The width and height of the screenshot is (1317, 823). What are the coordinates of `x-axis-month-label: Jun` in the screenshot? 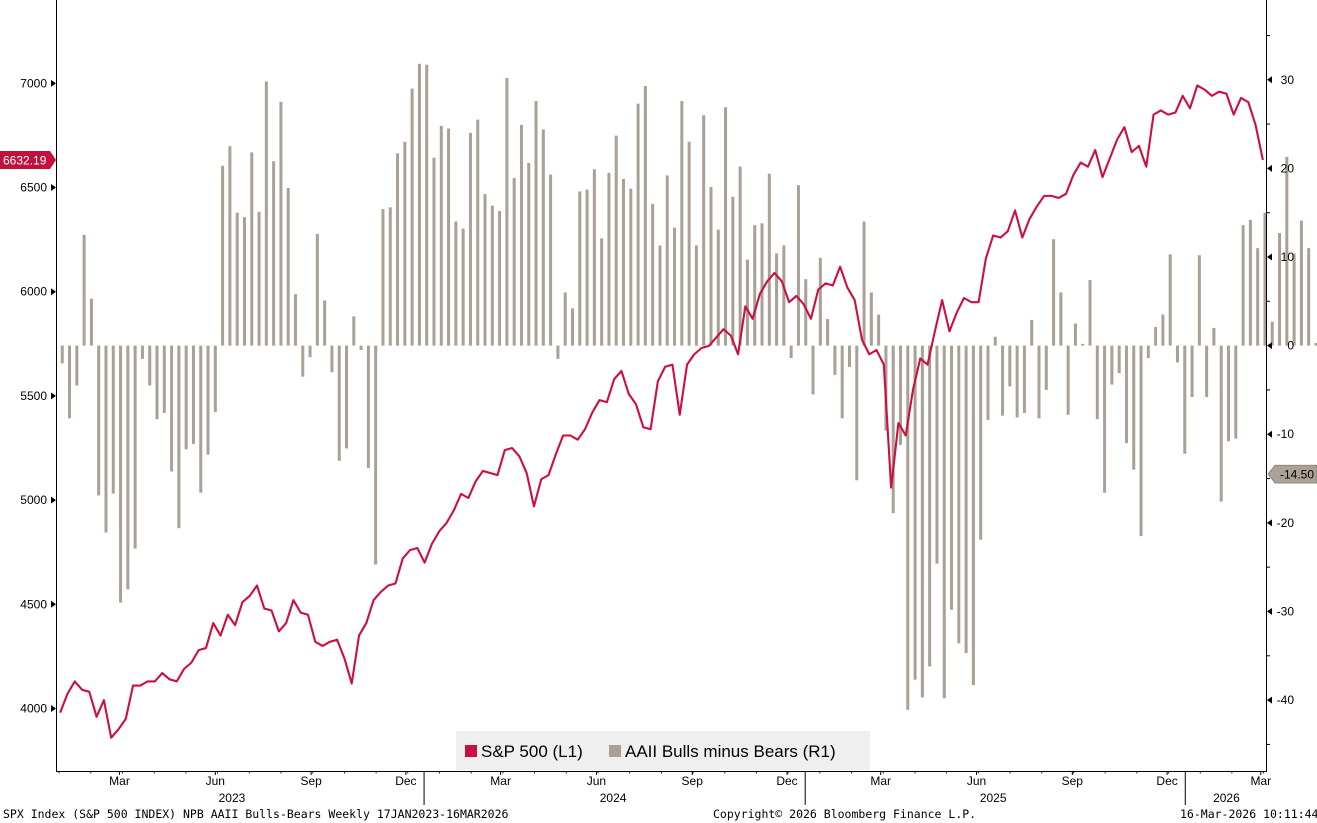 It's located at (976, 781).